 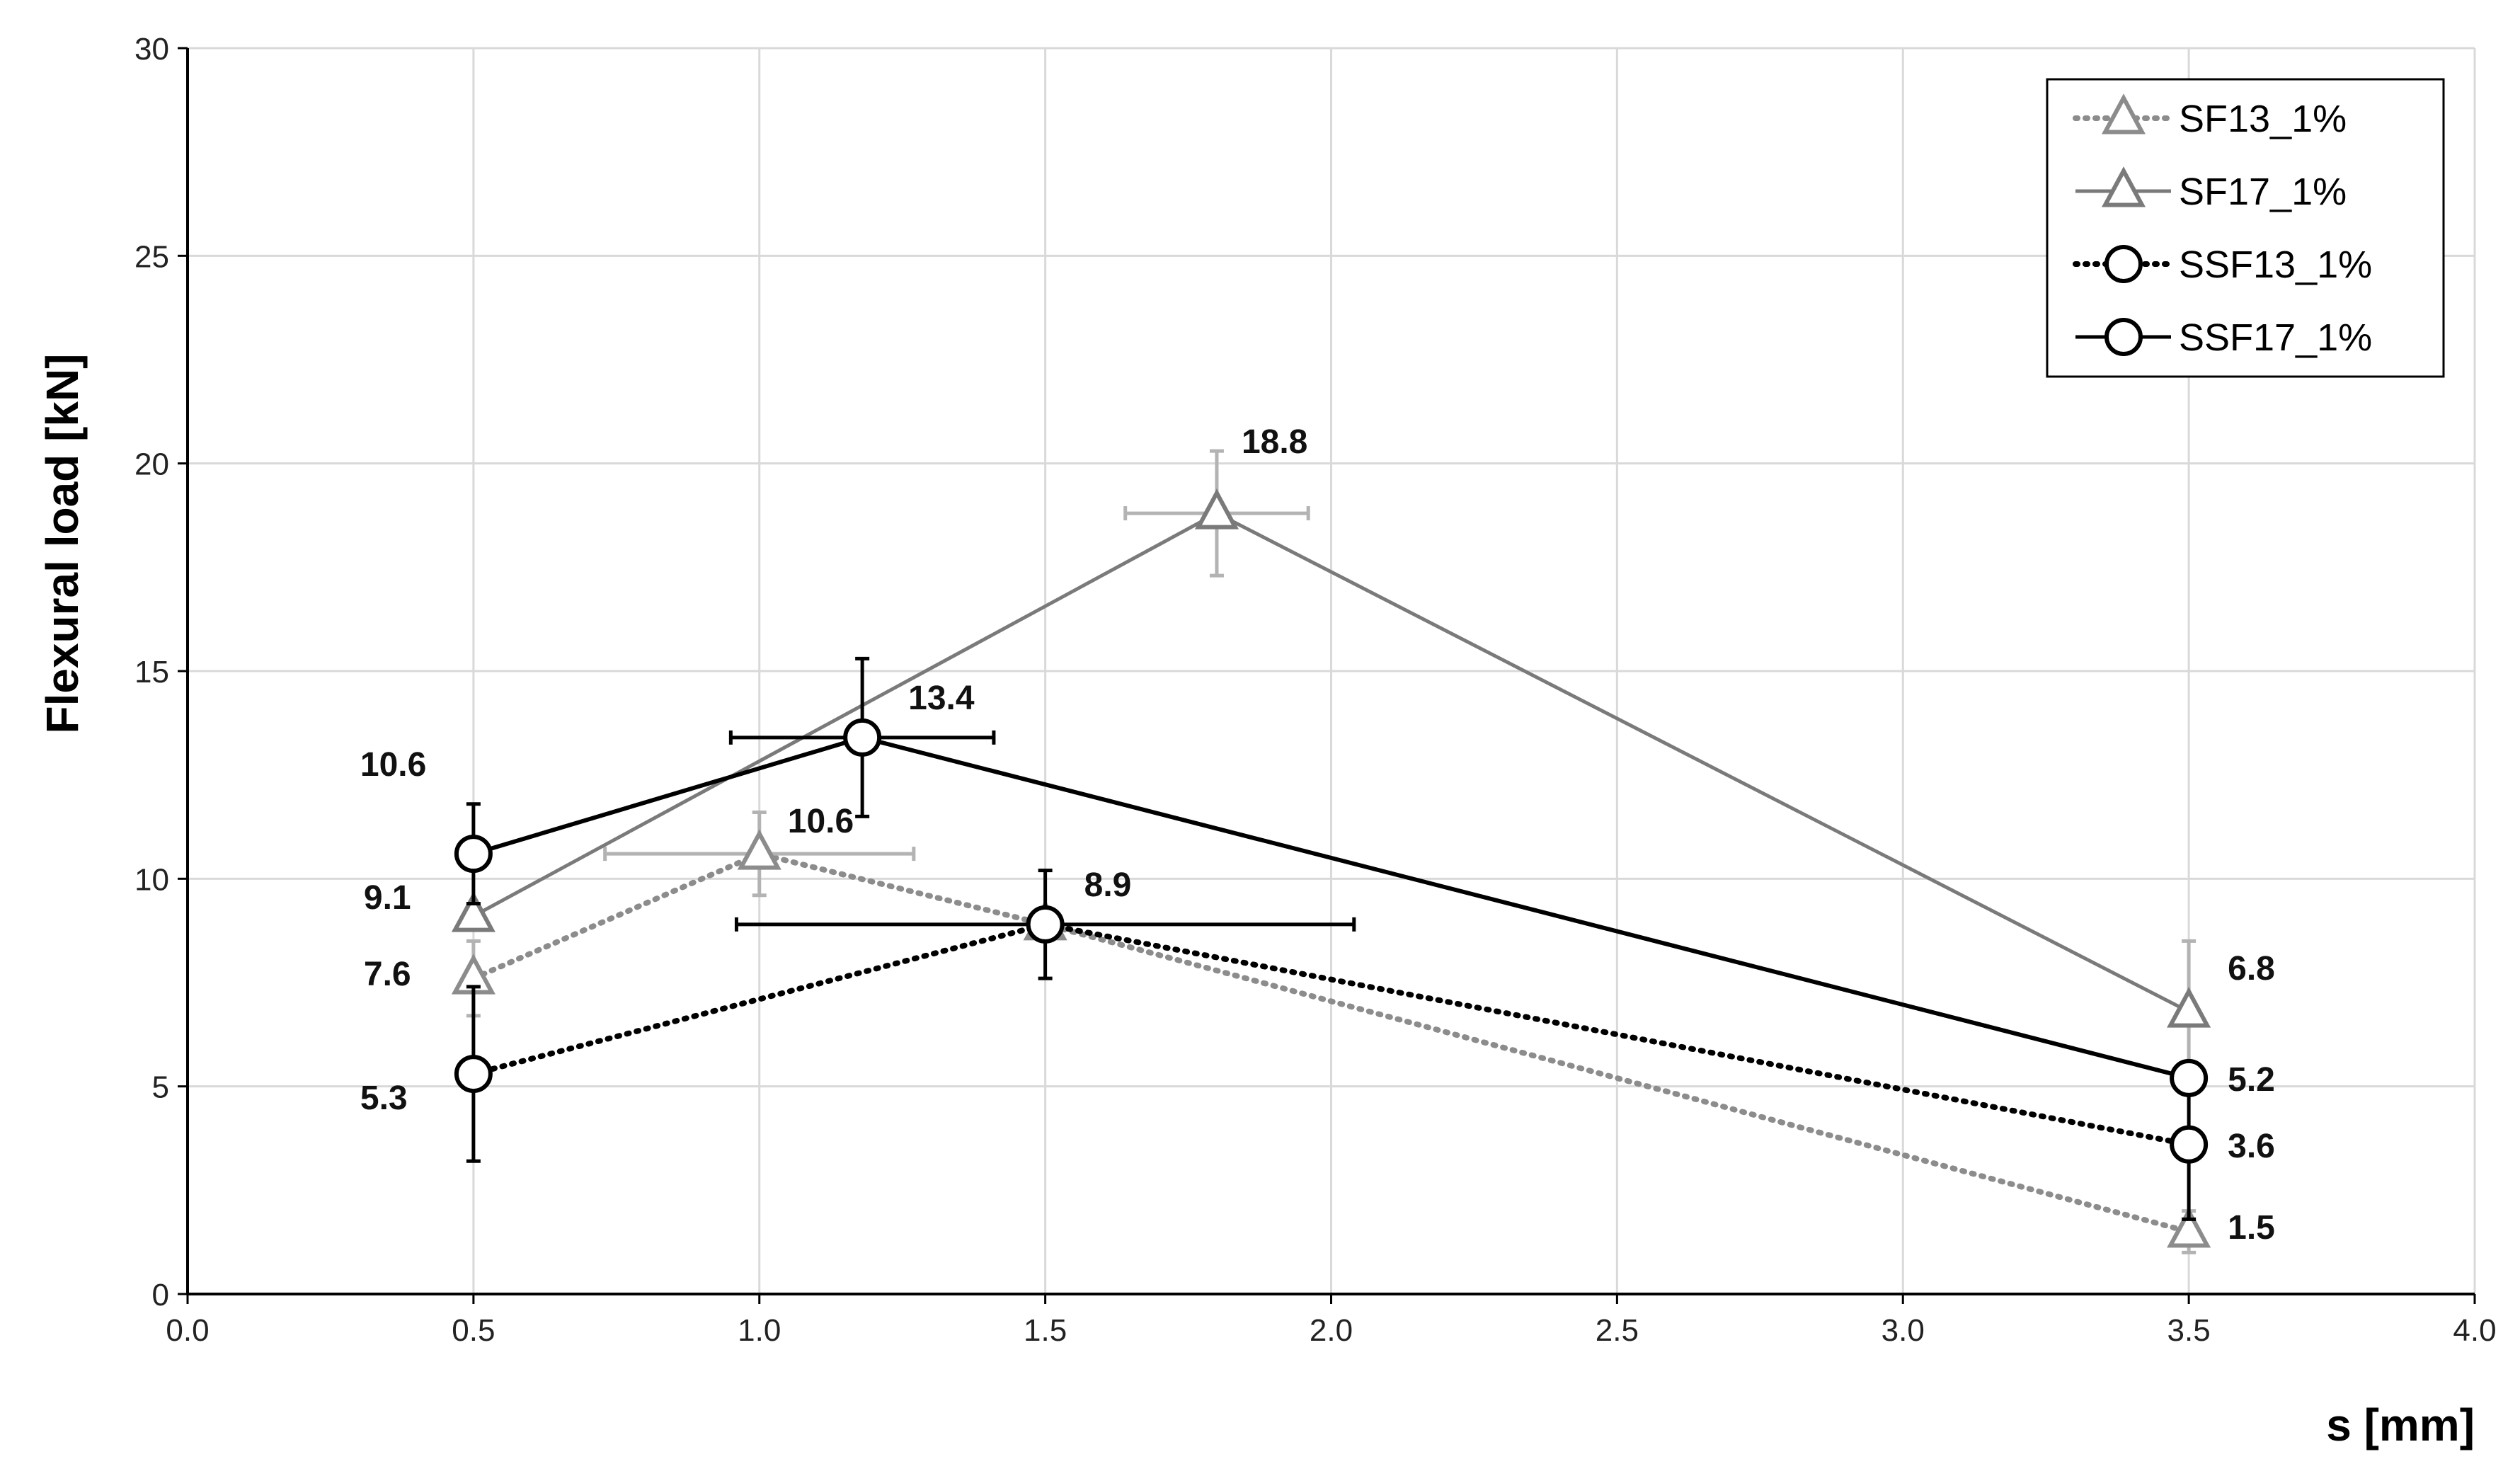 What do you see at coordinates (1045, 1330) in the screenshot?
I see `x-tick-label: 1.5` at bounding box center [1045, 1330].